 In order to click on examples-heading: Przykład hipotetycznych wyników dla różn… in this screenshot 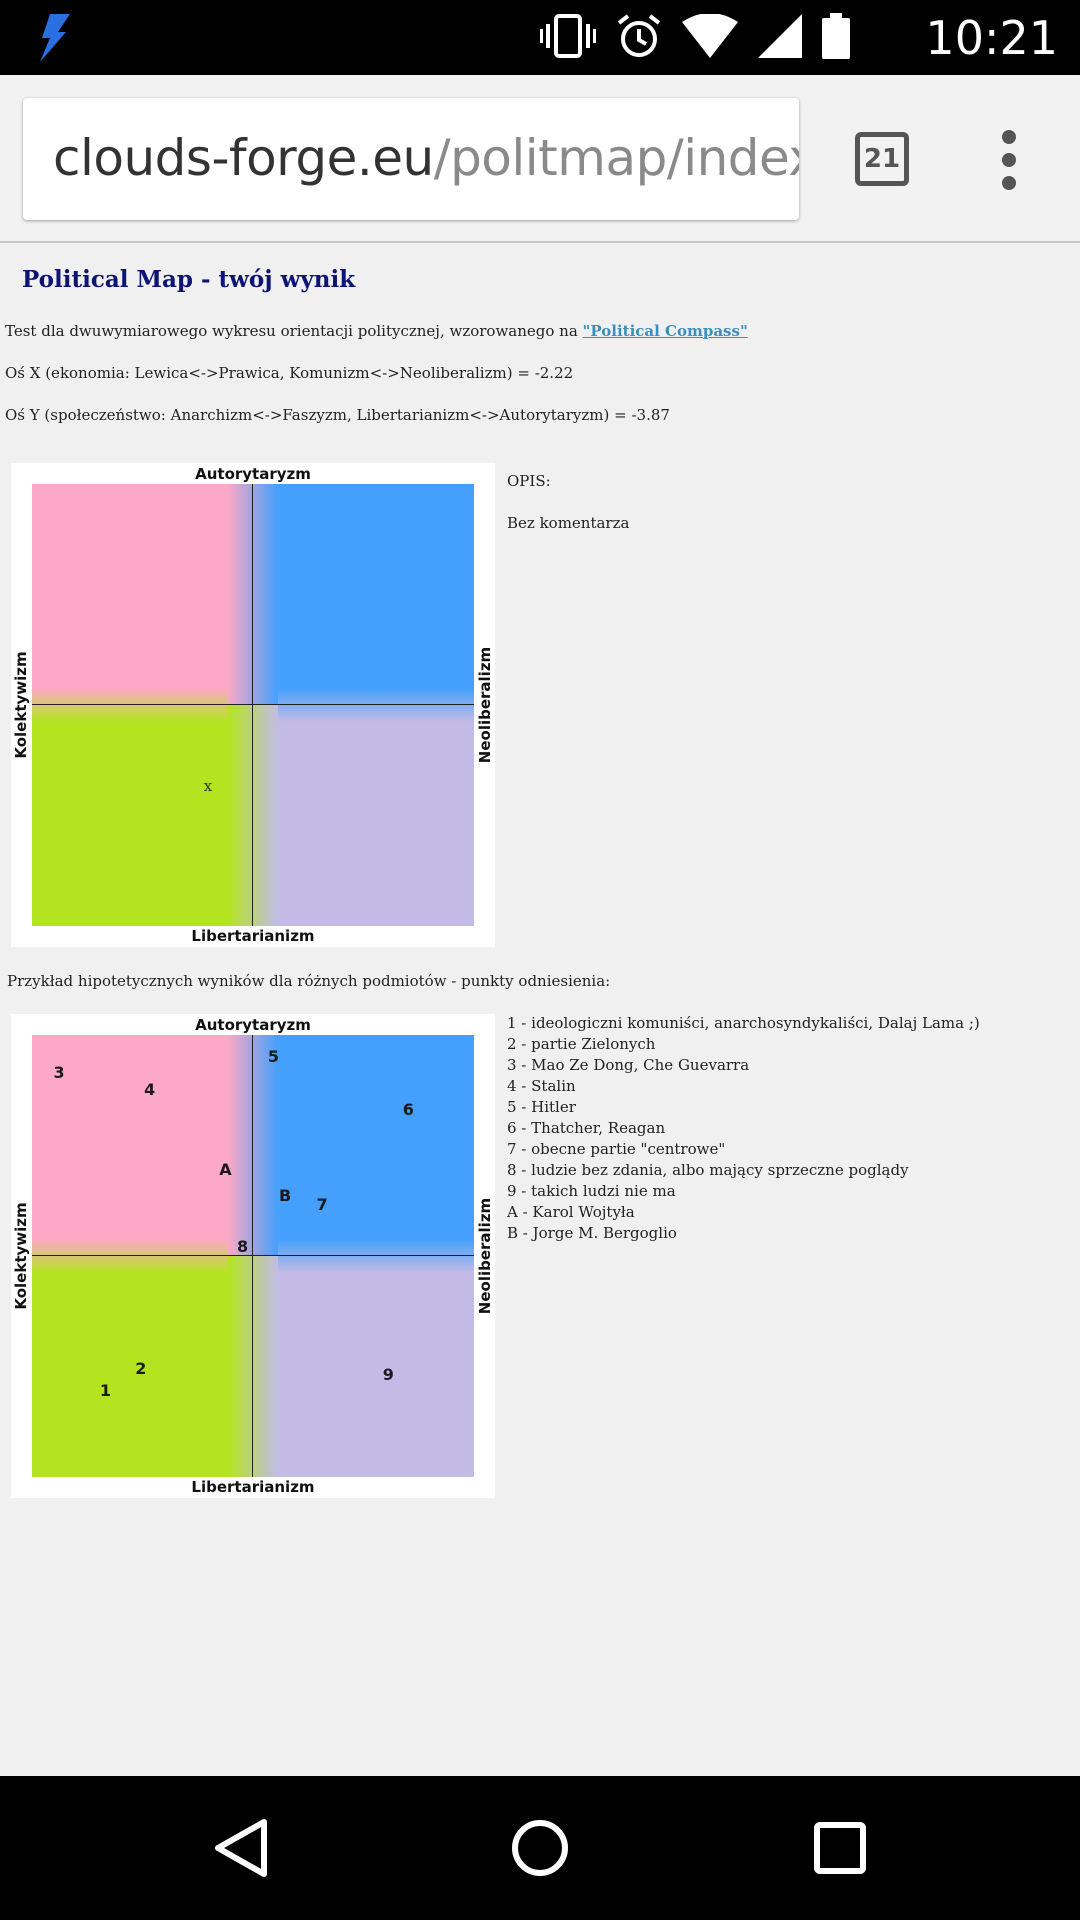, I will do `click(309, 981)`.